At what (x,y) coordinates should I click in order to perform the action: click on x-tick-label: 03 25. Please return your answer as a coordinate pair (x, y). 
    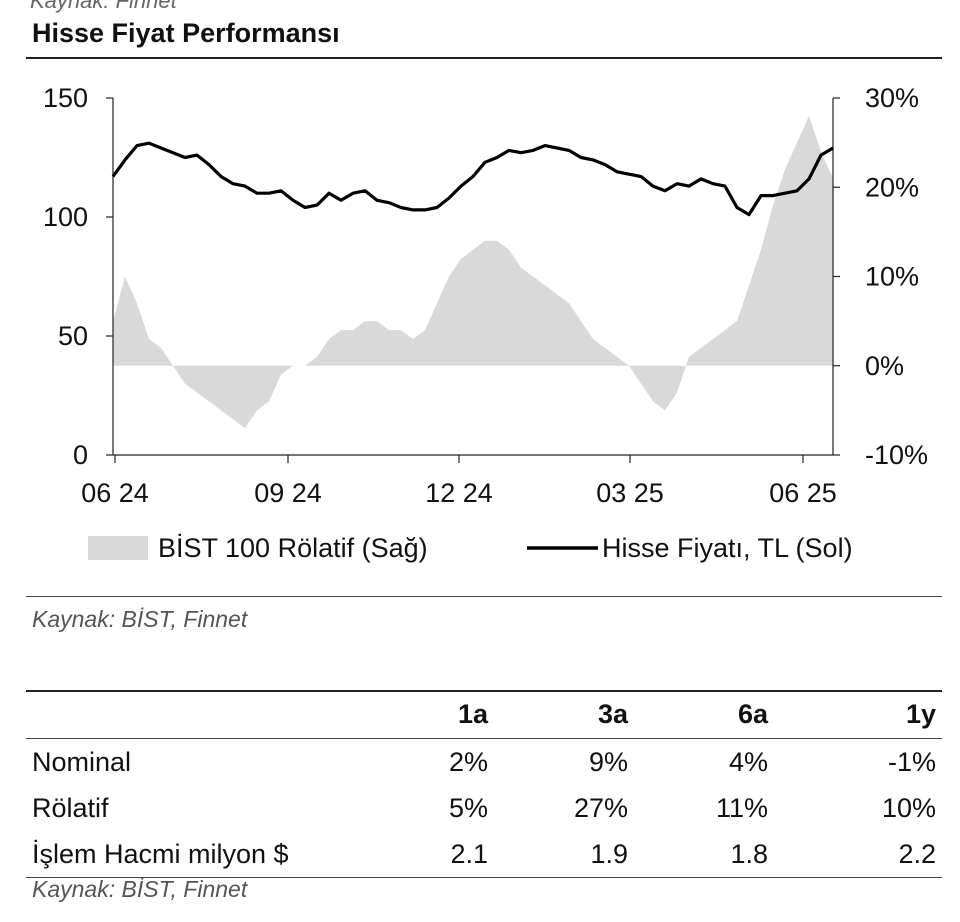
    Looking at the image, I should click on (630, 493).